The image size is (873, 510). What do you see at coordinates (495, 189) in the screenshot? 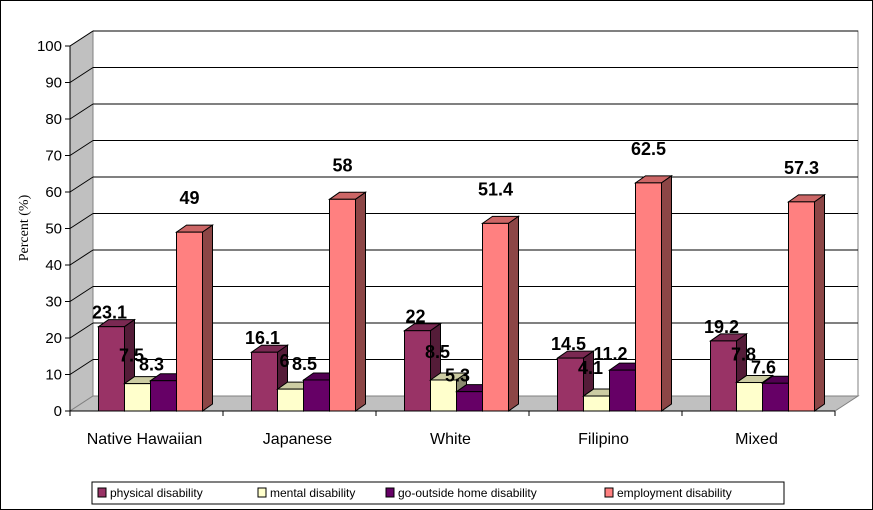
I see `data-label: 51.4` at bounding box center [495, 189].